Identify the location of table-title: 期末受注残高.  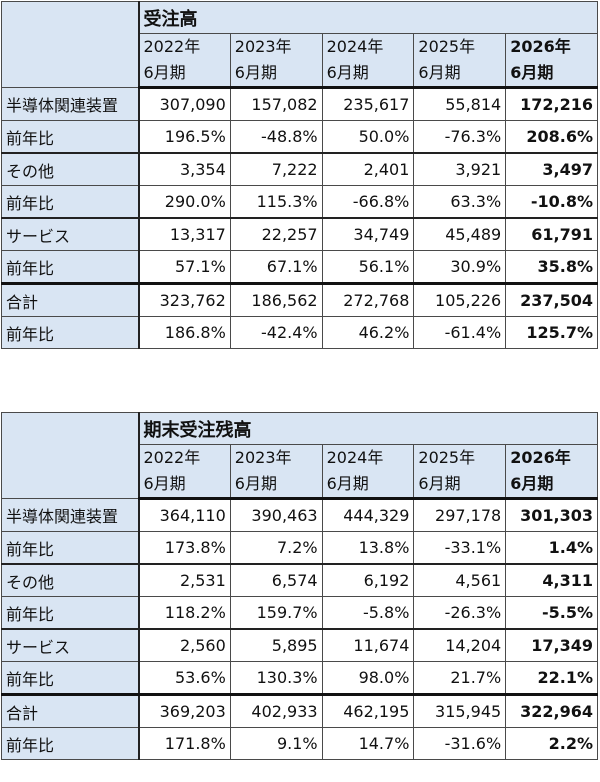
(368, 428).